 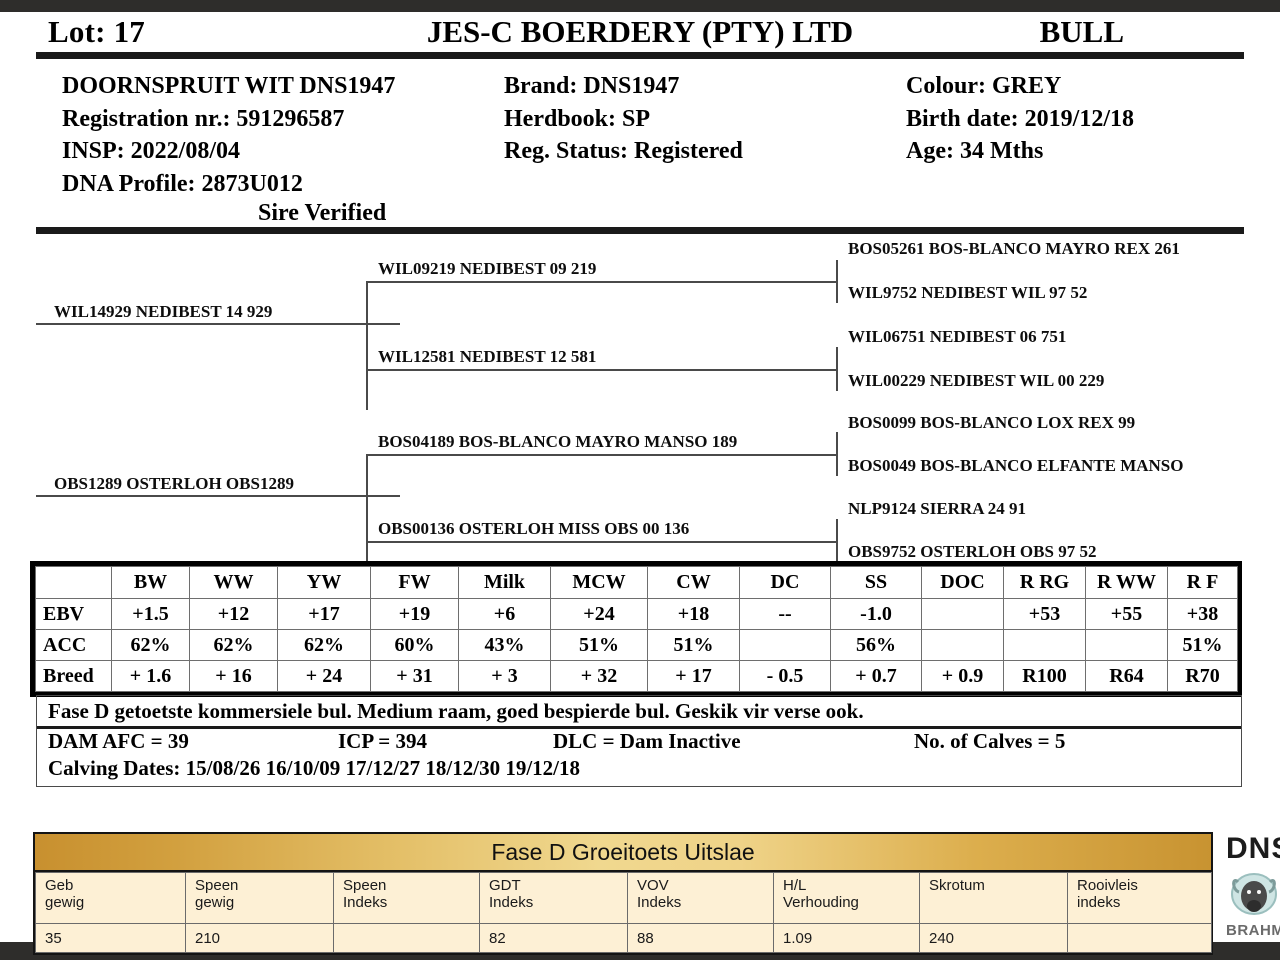 What do you see at coordinates (640, 31) in the screenshot?
I see `farm-name: JES-C BOERDERY (PTY) LTD` at bounding box center [640, 31].